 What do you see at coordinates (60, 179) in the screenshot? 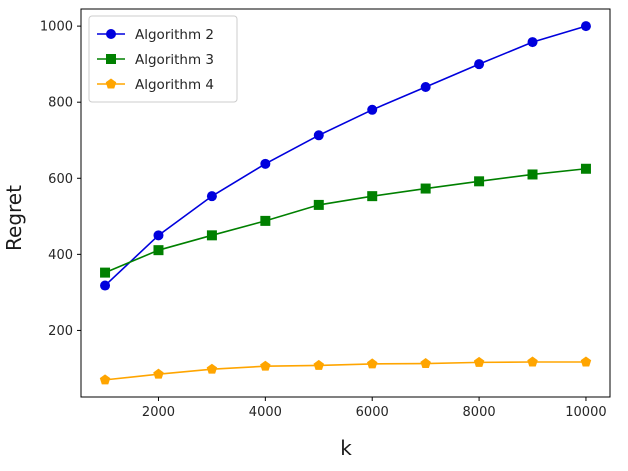
I see `y-tick-label: 600` at bounding box center [60, 179].